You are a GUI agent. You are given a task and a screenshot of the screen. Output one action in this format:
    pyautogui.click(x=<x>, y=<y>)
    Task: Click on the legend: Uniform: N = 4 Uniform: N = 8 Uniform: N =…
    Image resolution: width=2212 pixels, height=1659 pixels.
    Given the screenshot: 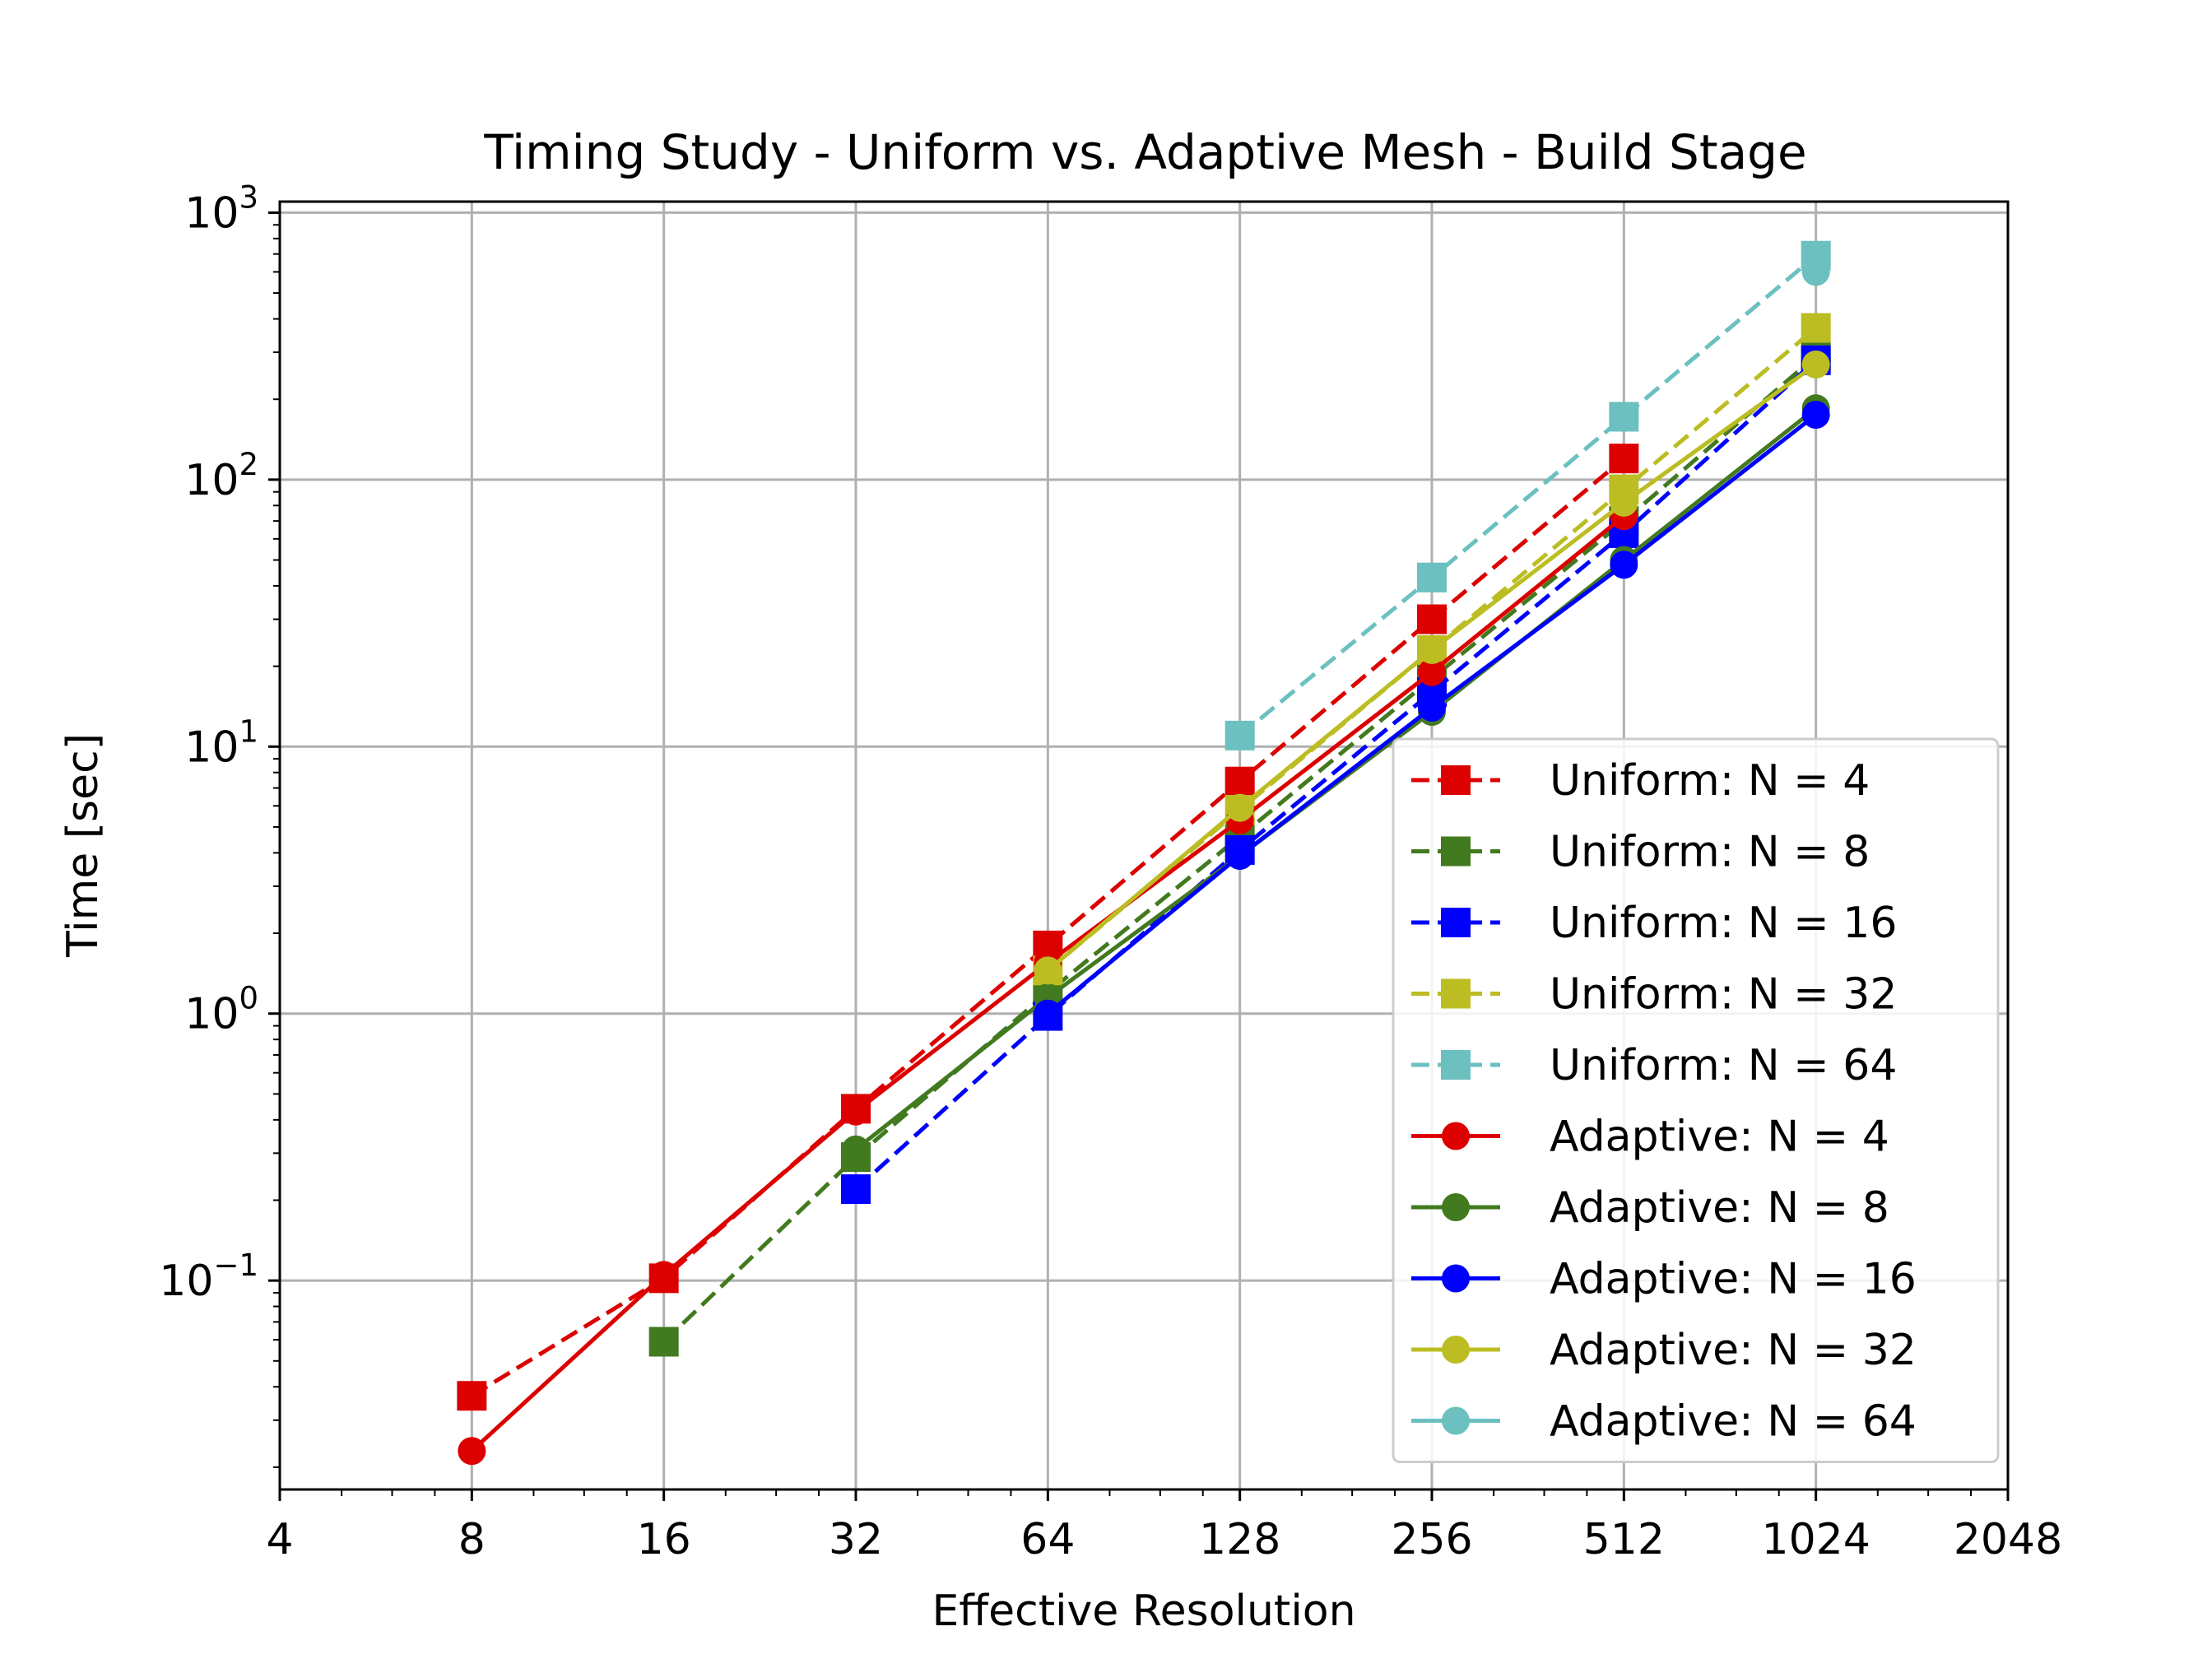 What is the action you would take?
    pyautogui.click(x=1696, y=1100)
    